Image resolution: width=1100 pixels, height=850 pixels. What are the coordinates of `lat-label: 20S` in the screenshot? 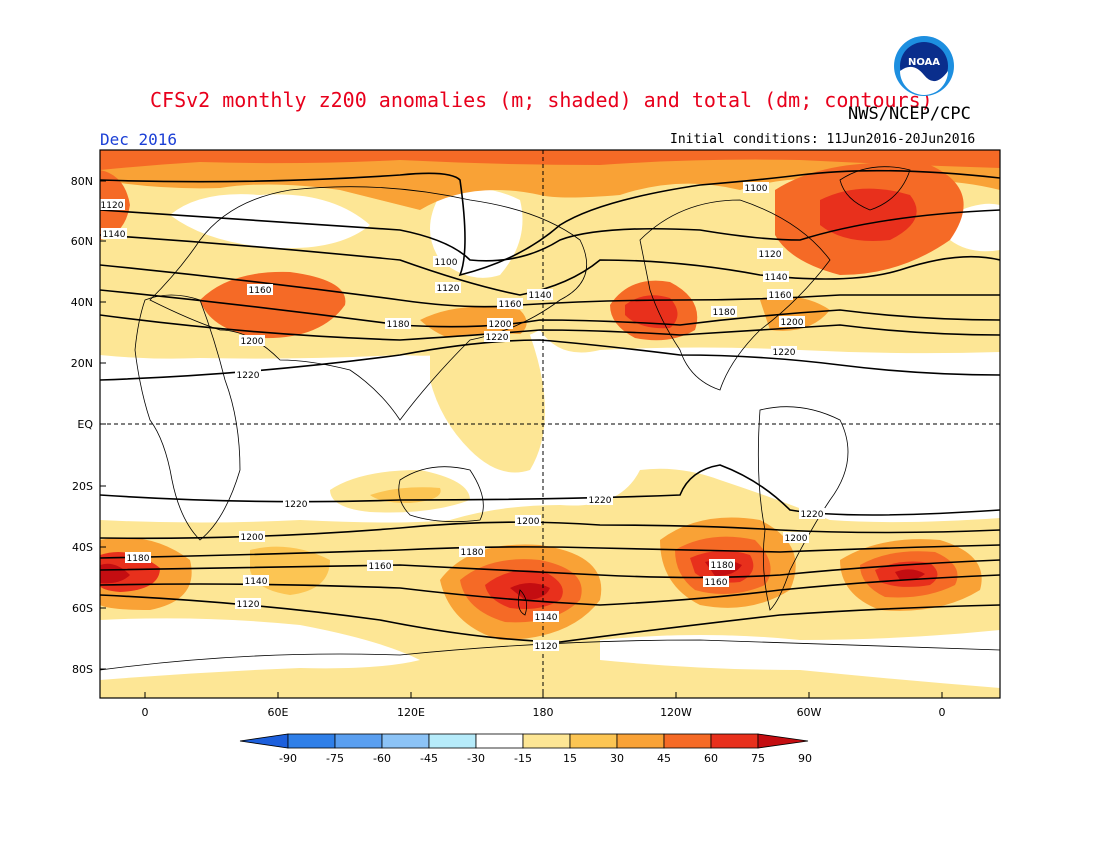 It's located at (82, 486).